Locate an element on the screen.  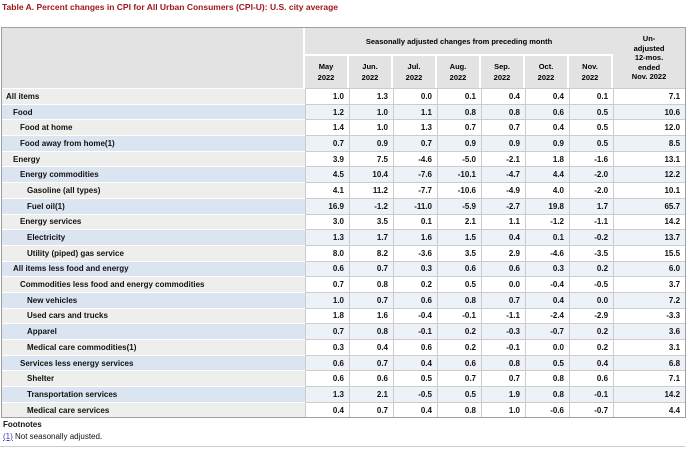
cell-month-value: -2.7 is located at coordinates (503, 205).